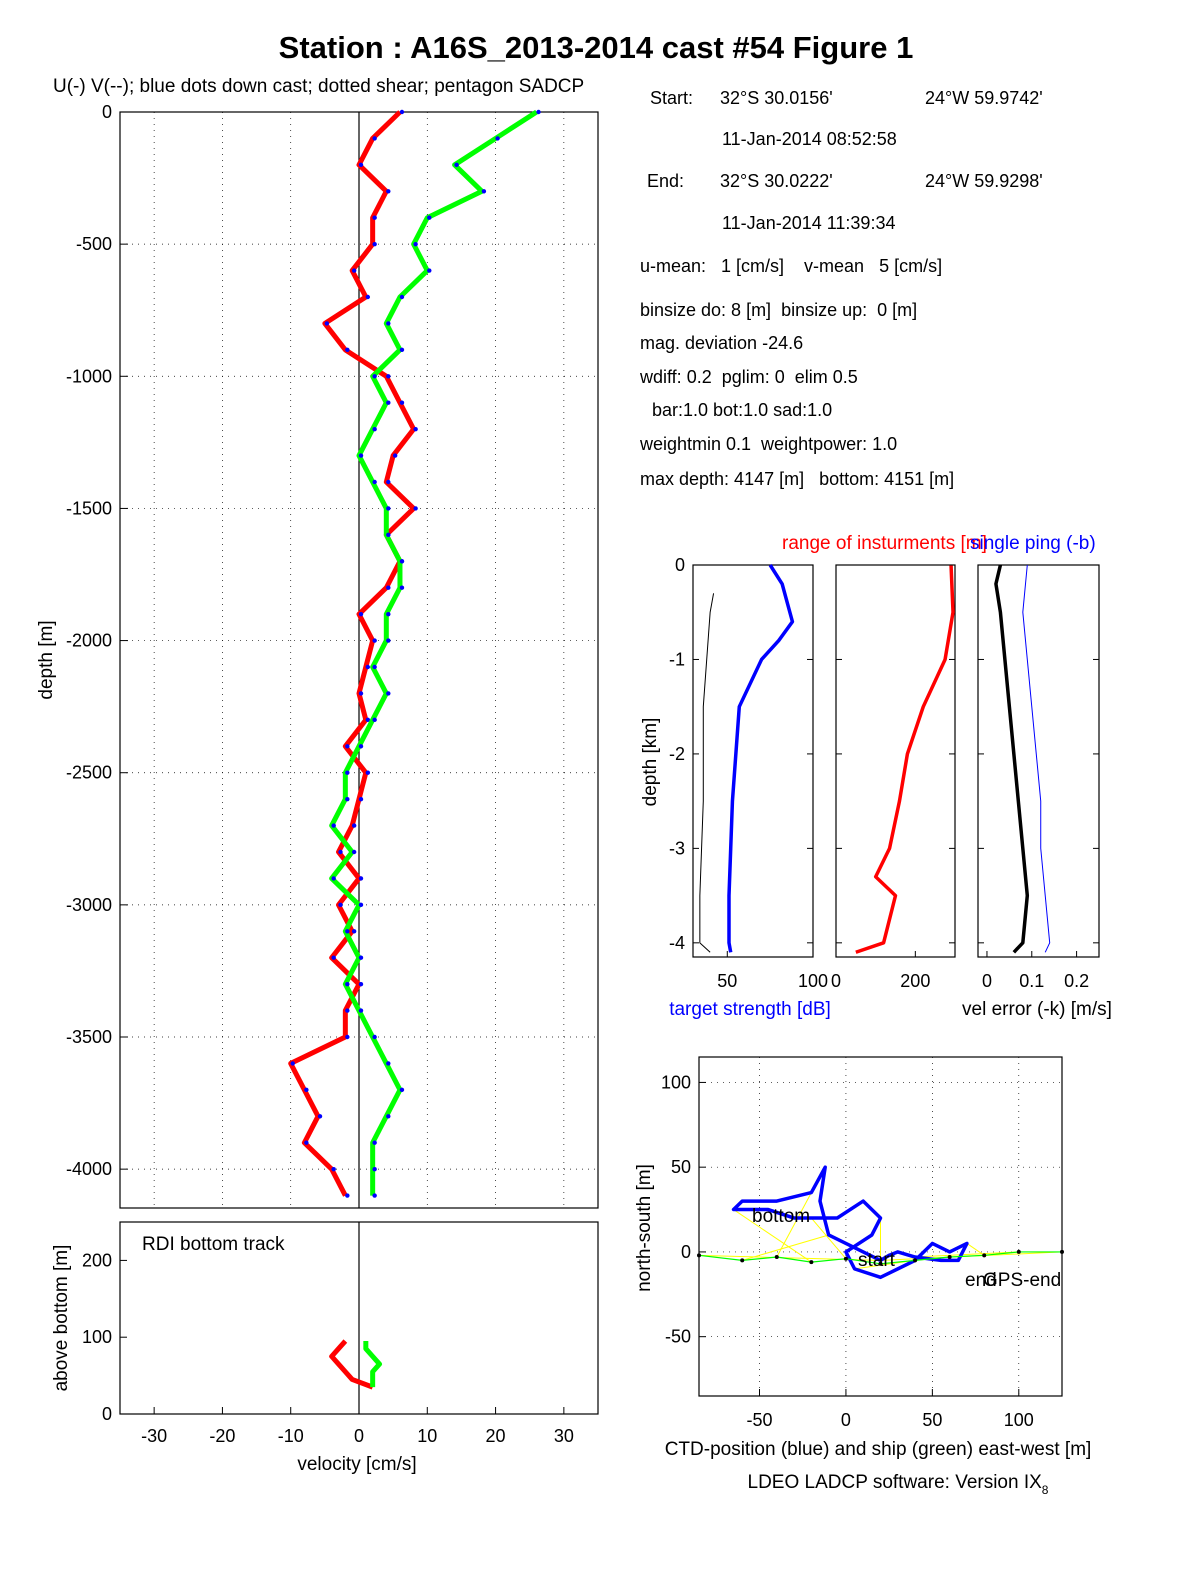 The height and width of the screenshot is (1576, 1200). What do you see at coordinates (809, 139) in the screenshot?
I see `start-time: 11-Jan-2014 08:52:58` at bounding box center [809, 139].